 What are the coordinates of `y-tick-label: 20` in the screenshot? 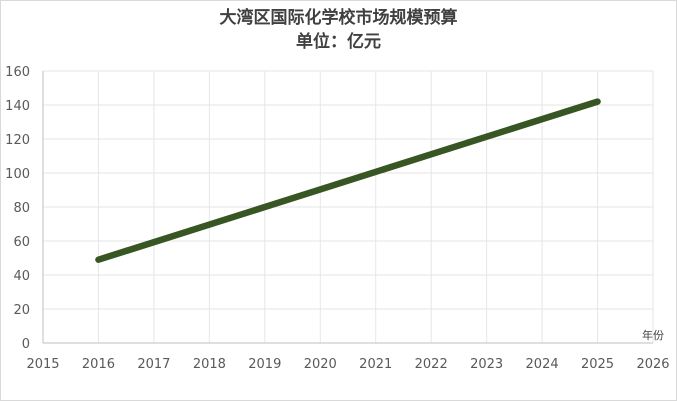 It's located at (21, 310).